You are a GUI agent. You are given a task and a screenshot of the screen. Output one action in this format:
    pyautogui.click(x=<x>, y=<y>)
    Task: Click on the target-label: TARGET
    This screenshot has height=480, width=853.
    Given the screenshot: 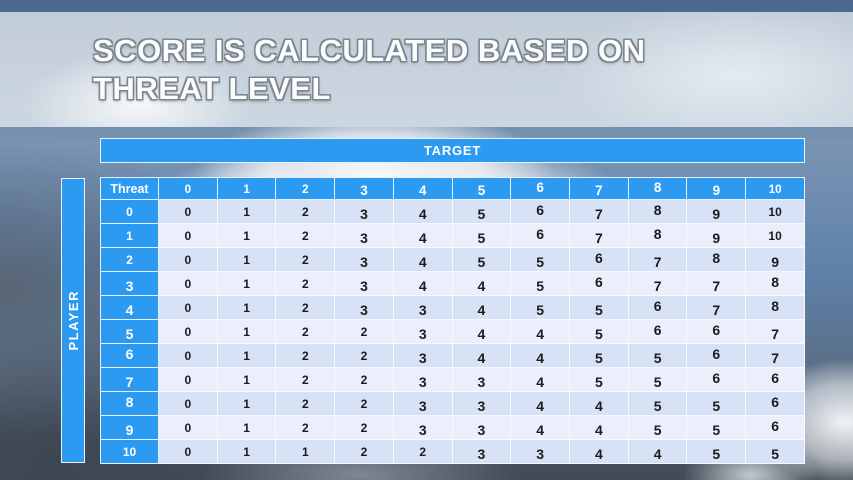 What is the action you would take?
    pyautogui.click(x=452, y=150)
    